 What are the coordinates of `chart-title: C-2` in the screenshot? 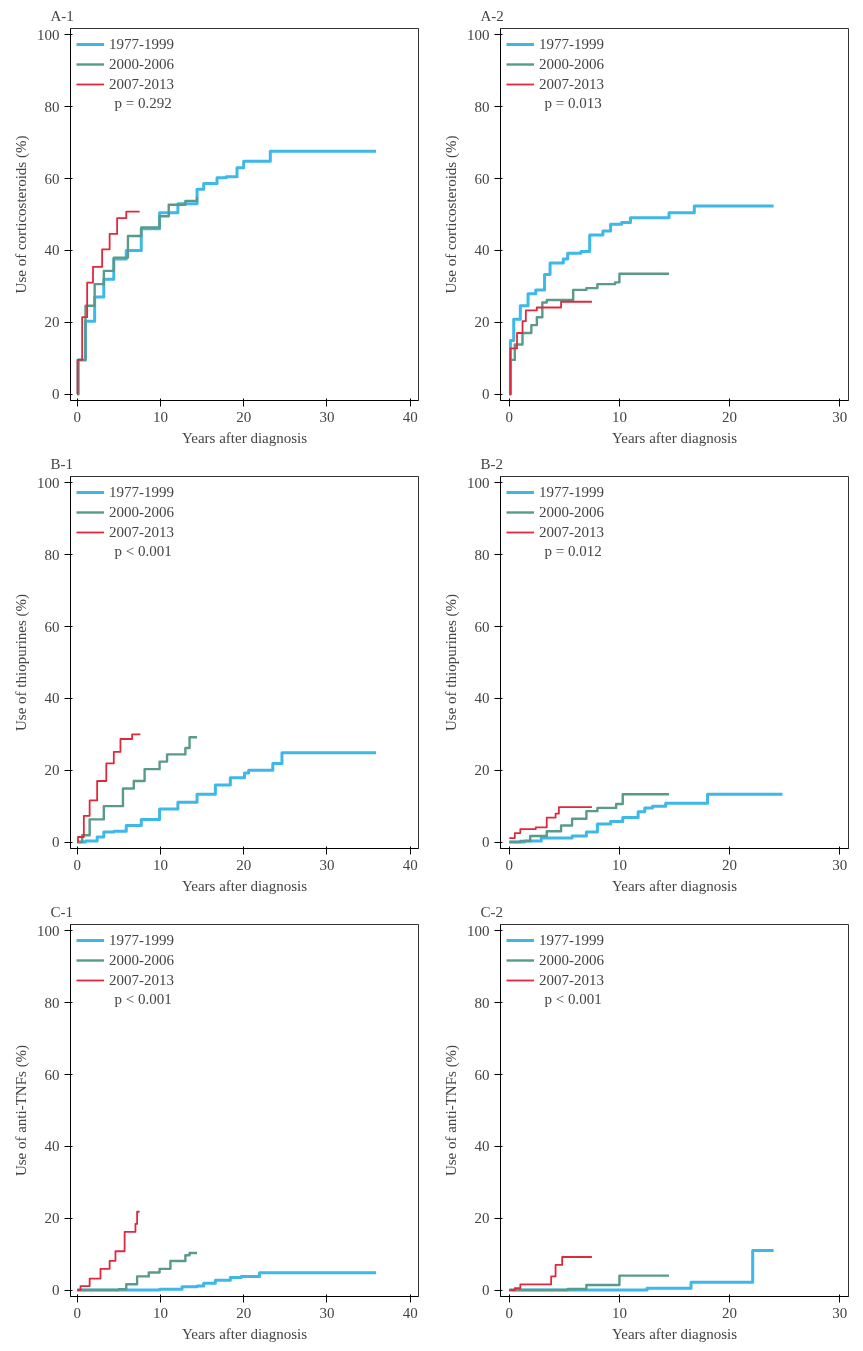 It's located at (491, 911).